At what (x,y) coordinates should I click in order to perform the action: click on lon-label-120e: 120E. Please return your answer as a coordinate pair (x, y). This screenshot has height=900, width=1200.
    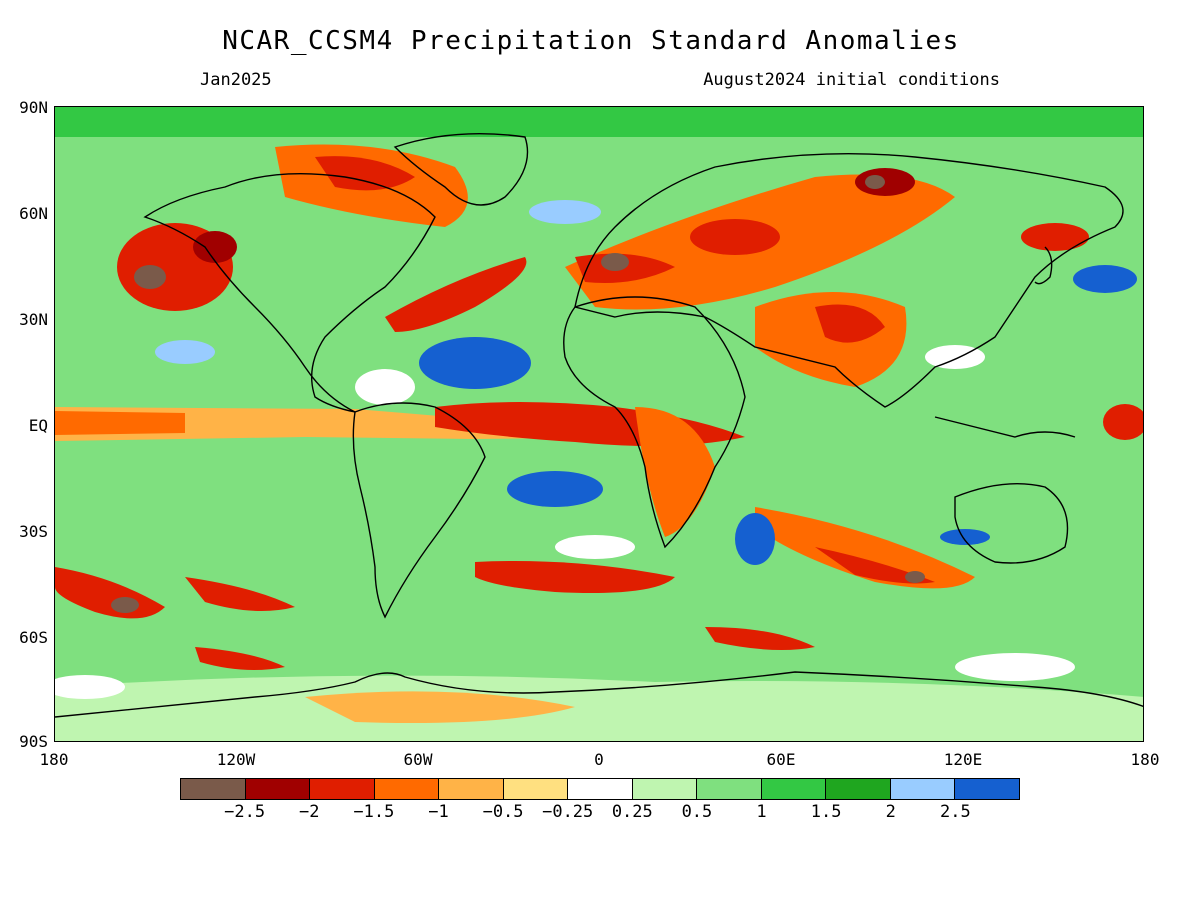
    Looking at the image, I should click on (963, 759).